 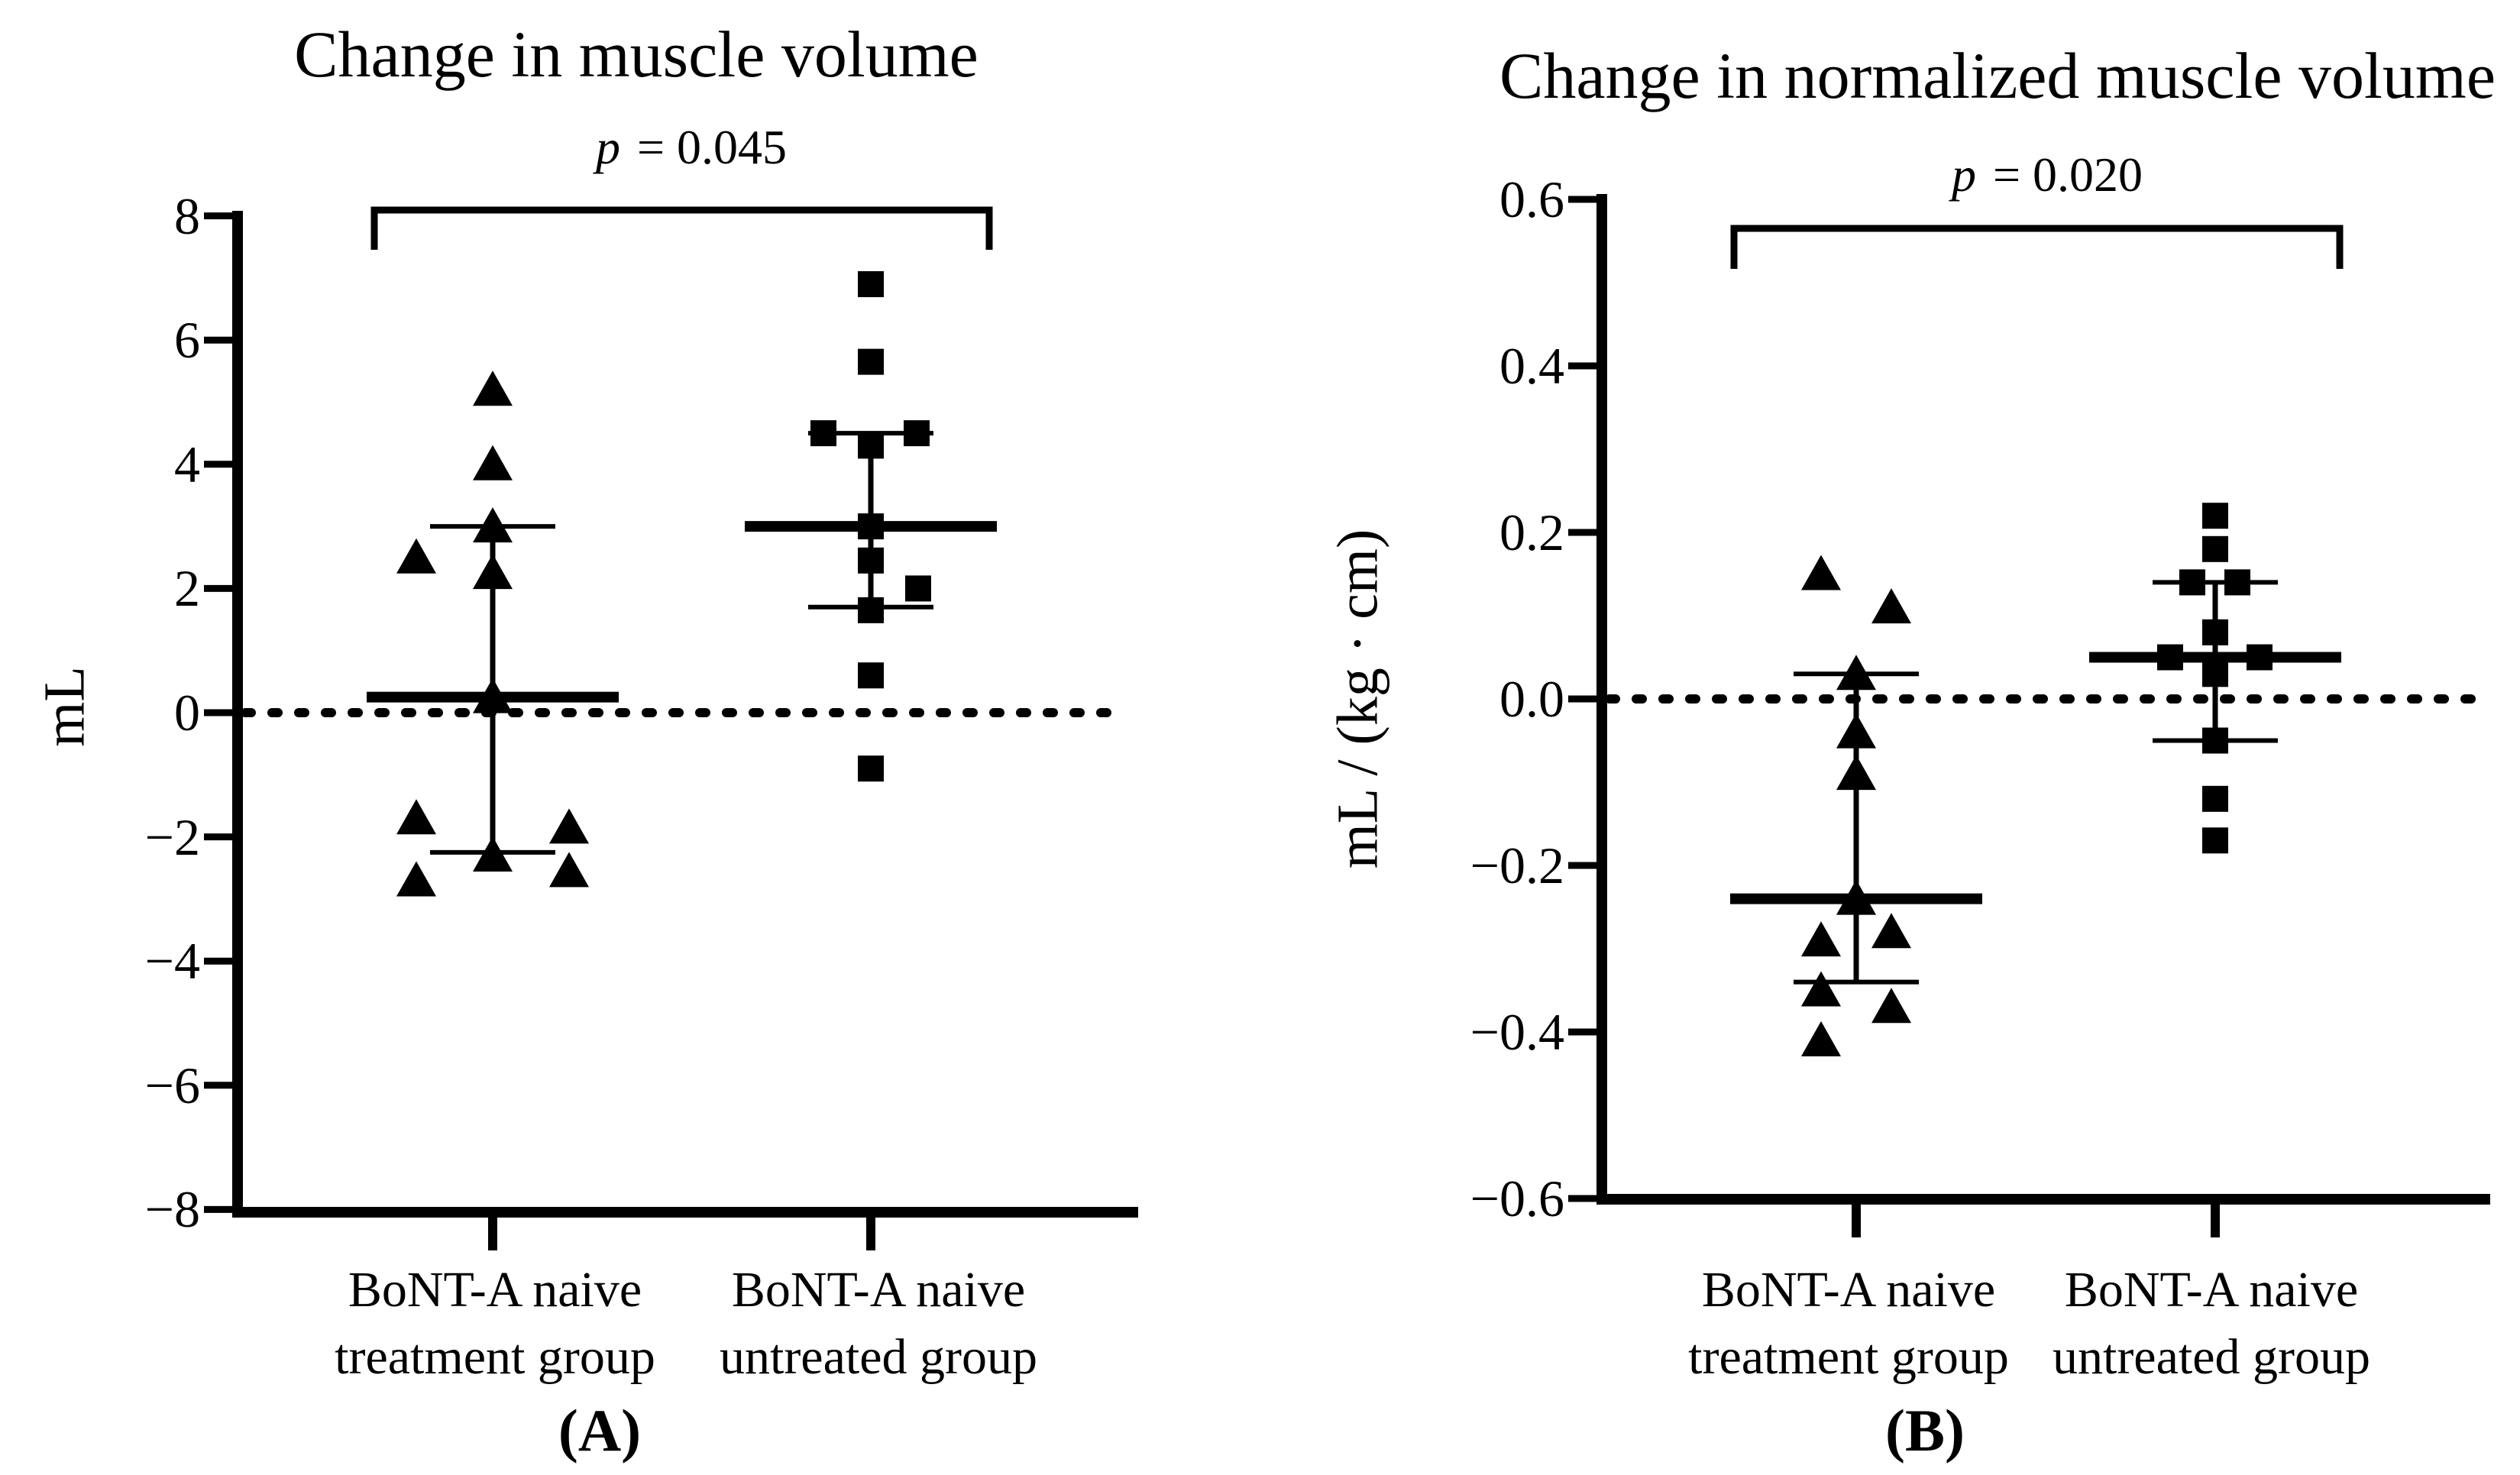 What do you see at coordinates (878, 1324) in the screenshot?
I see `panel-a-group-label-untreated: BoNT-A naive untreated group` at bounding box center [878, 1324].